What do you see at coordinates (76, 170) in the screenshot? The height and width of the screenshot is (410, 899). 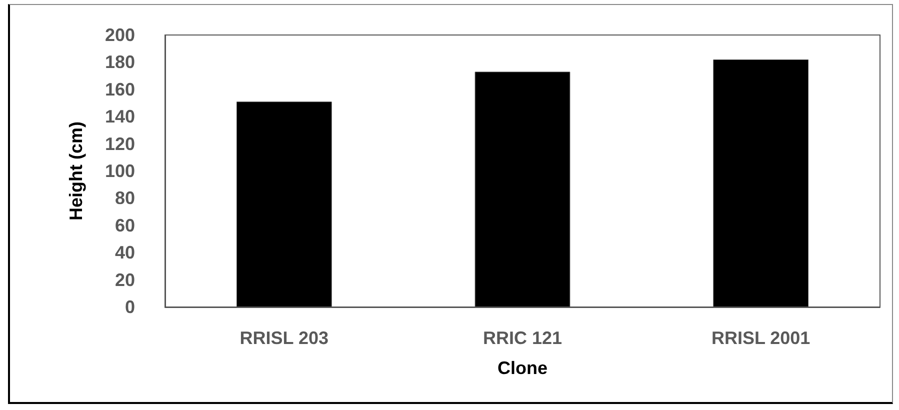 I see `y-axis-title: Height (cm)` at bounding box center [76, 170].